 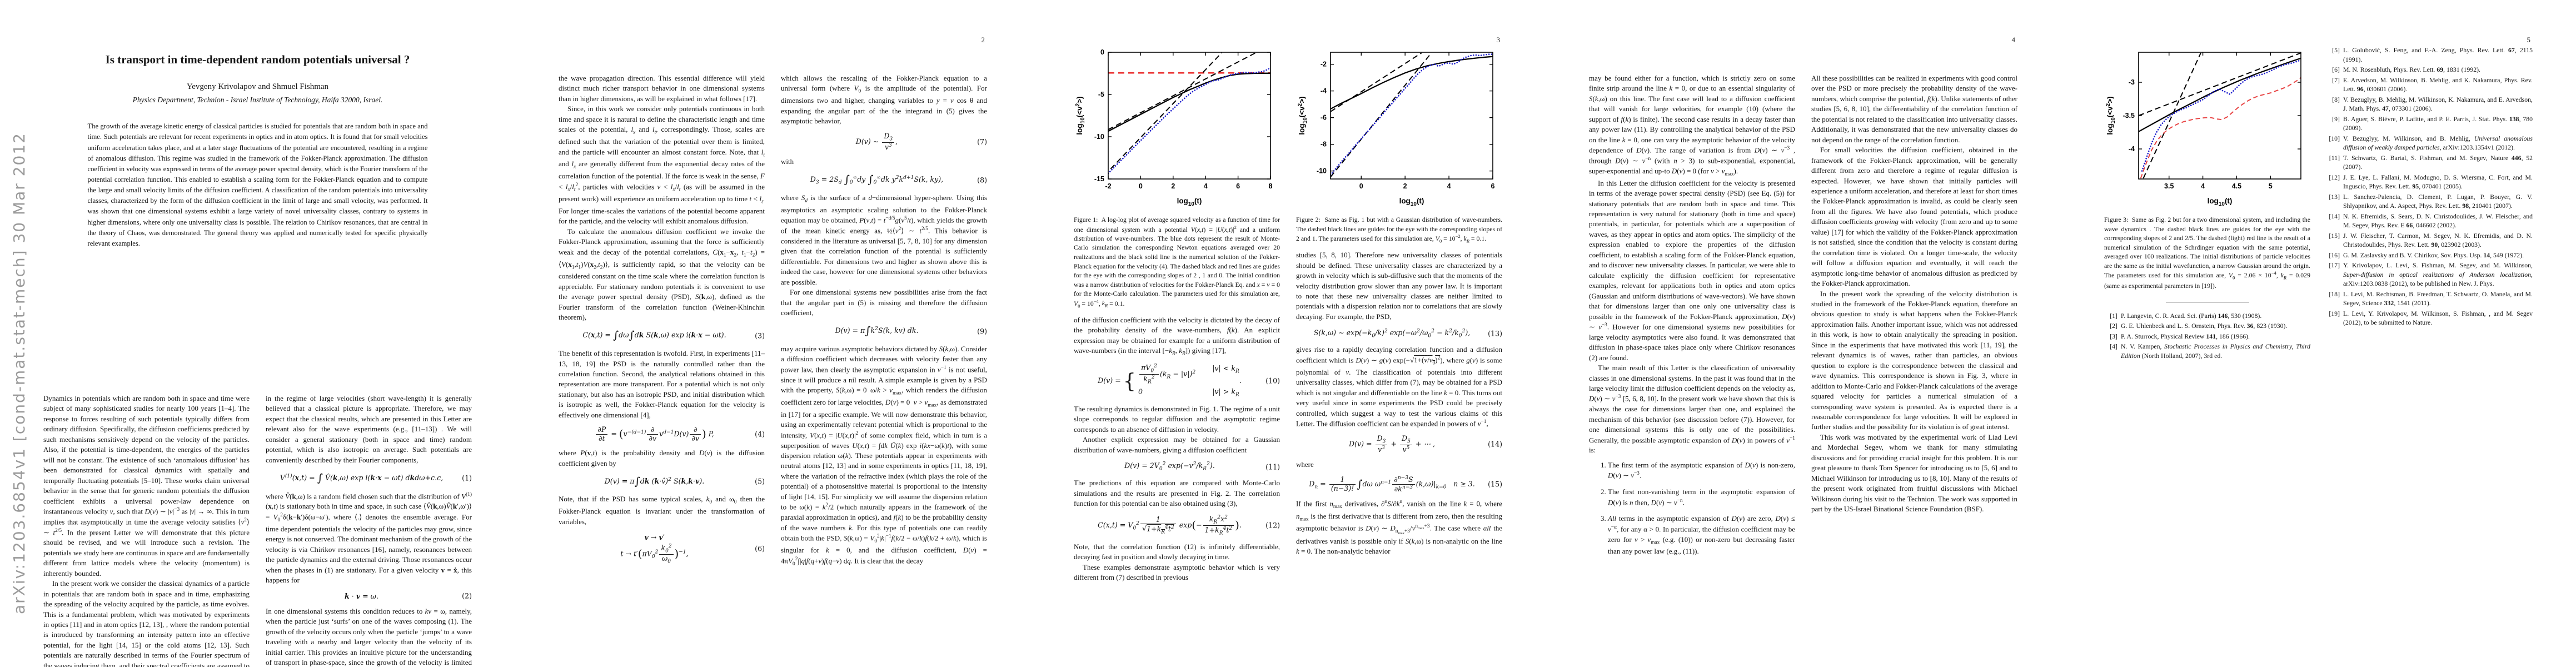 What do you see at coordinates (2271, 186) in the screenshot?
I see `x-tick-label: 5` at bounding box center [2271, 186].